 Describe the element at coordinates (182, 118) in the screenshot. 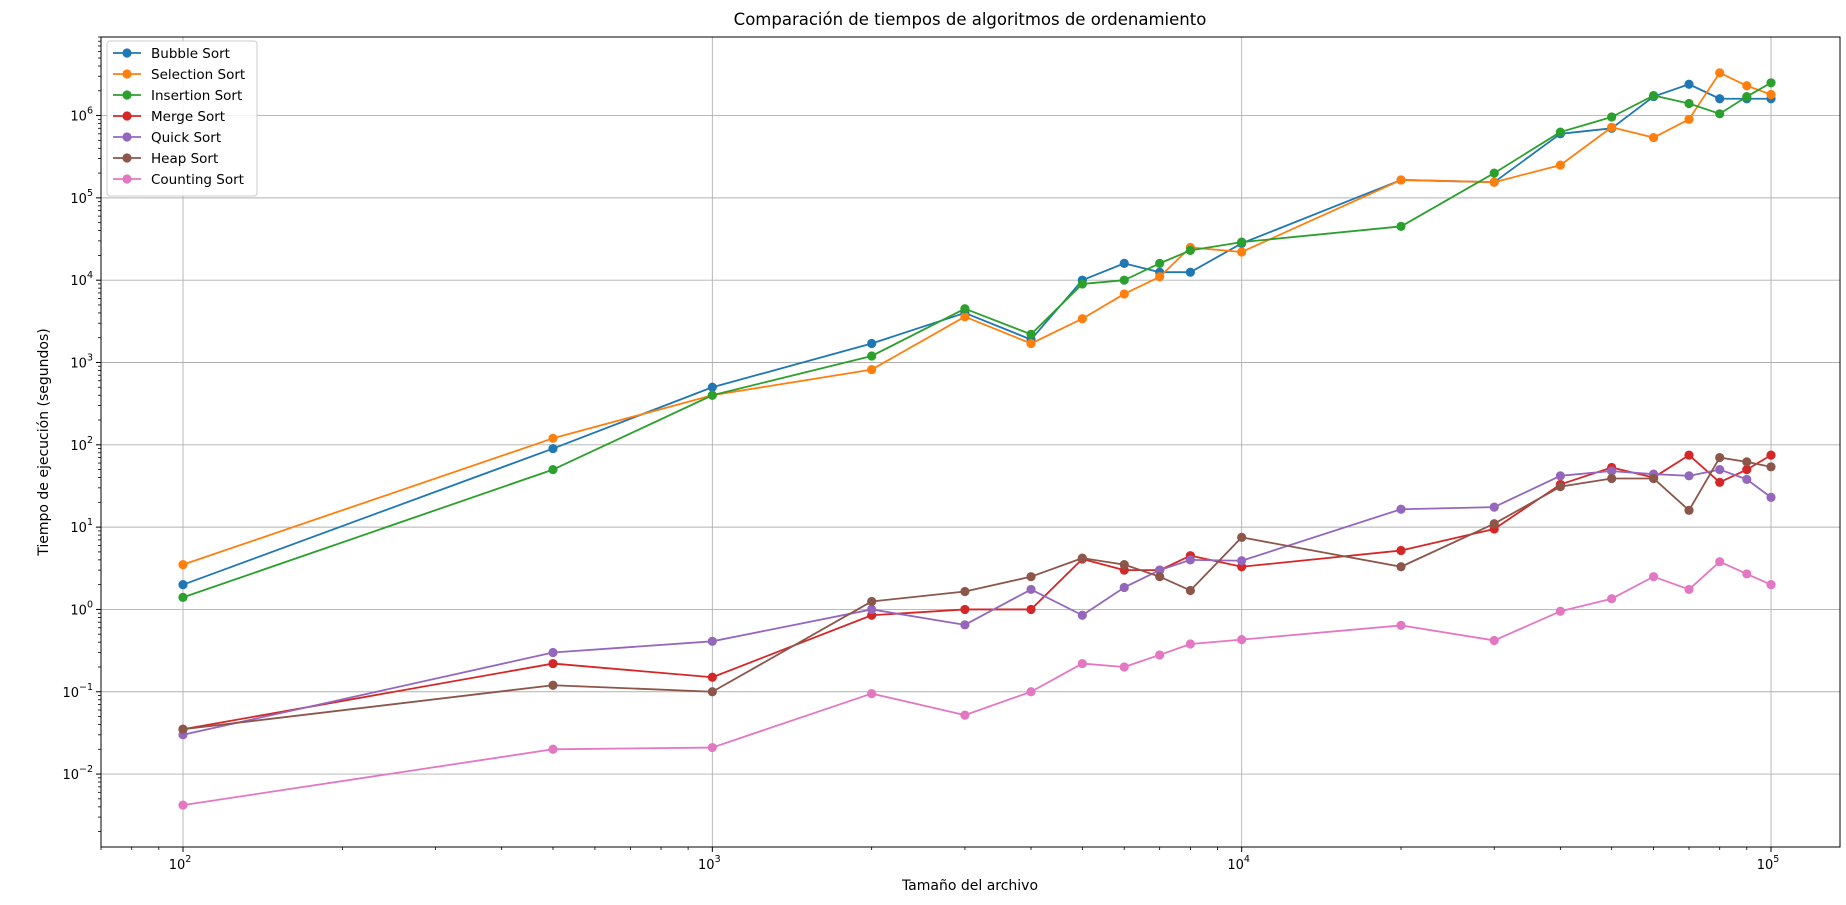

I see `legend-box` at that location.